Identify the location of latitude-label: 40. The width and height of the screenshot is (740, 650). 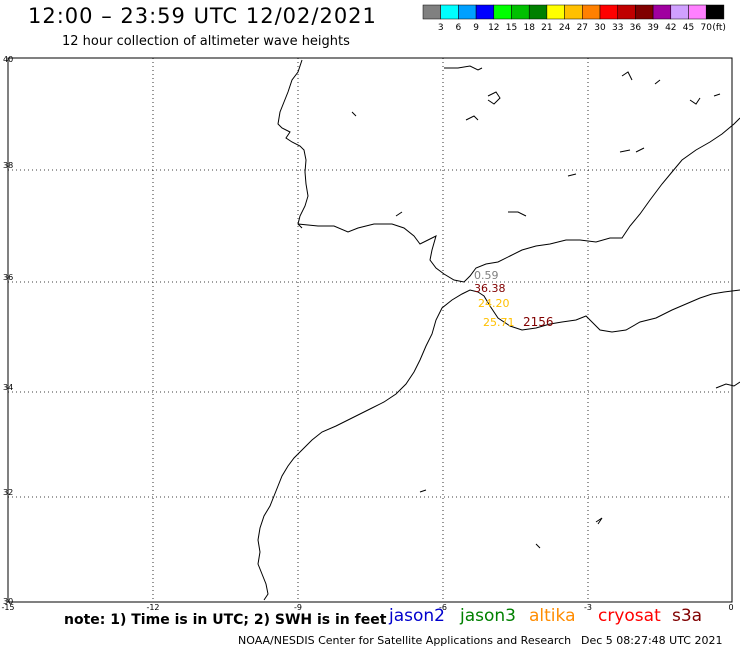
(8, 59).